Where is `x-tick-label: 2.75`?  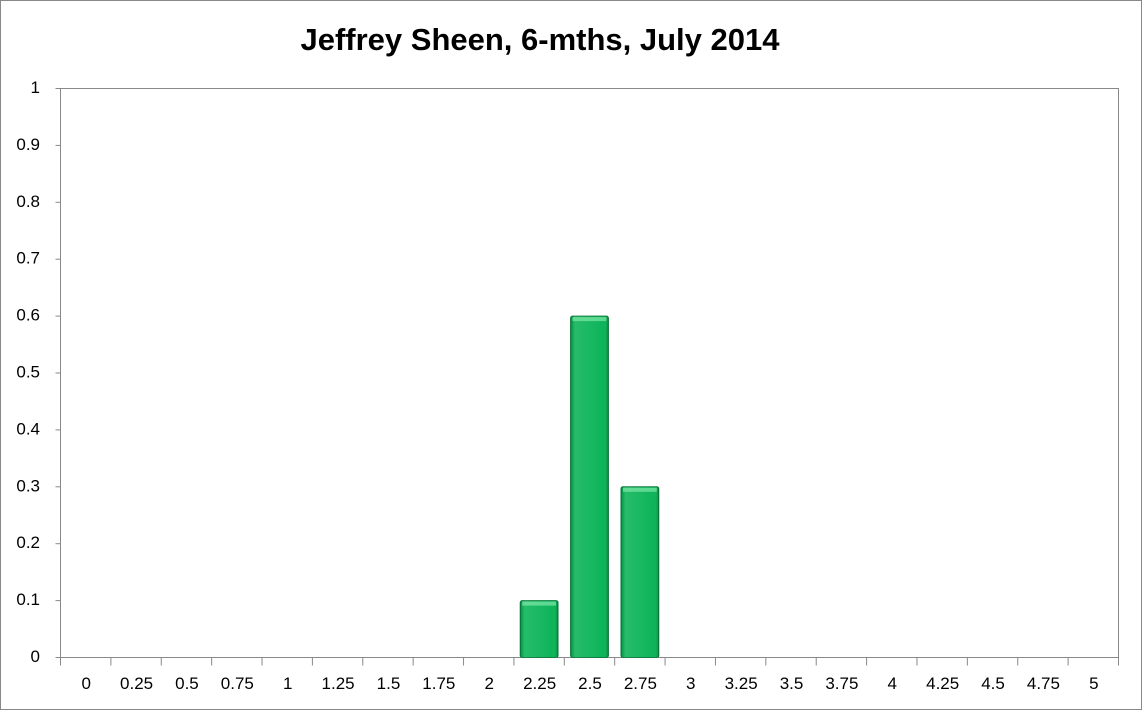
x-tick-label: 2.75 is located at coordinates (640, 683).